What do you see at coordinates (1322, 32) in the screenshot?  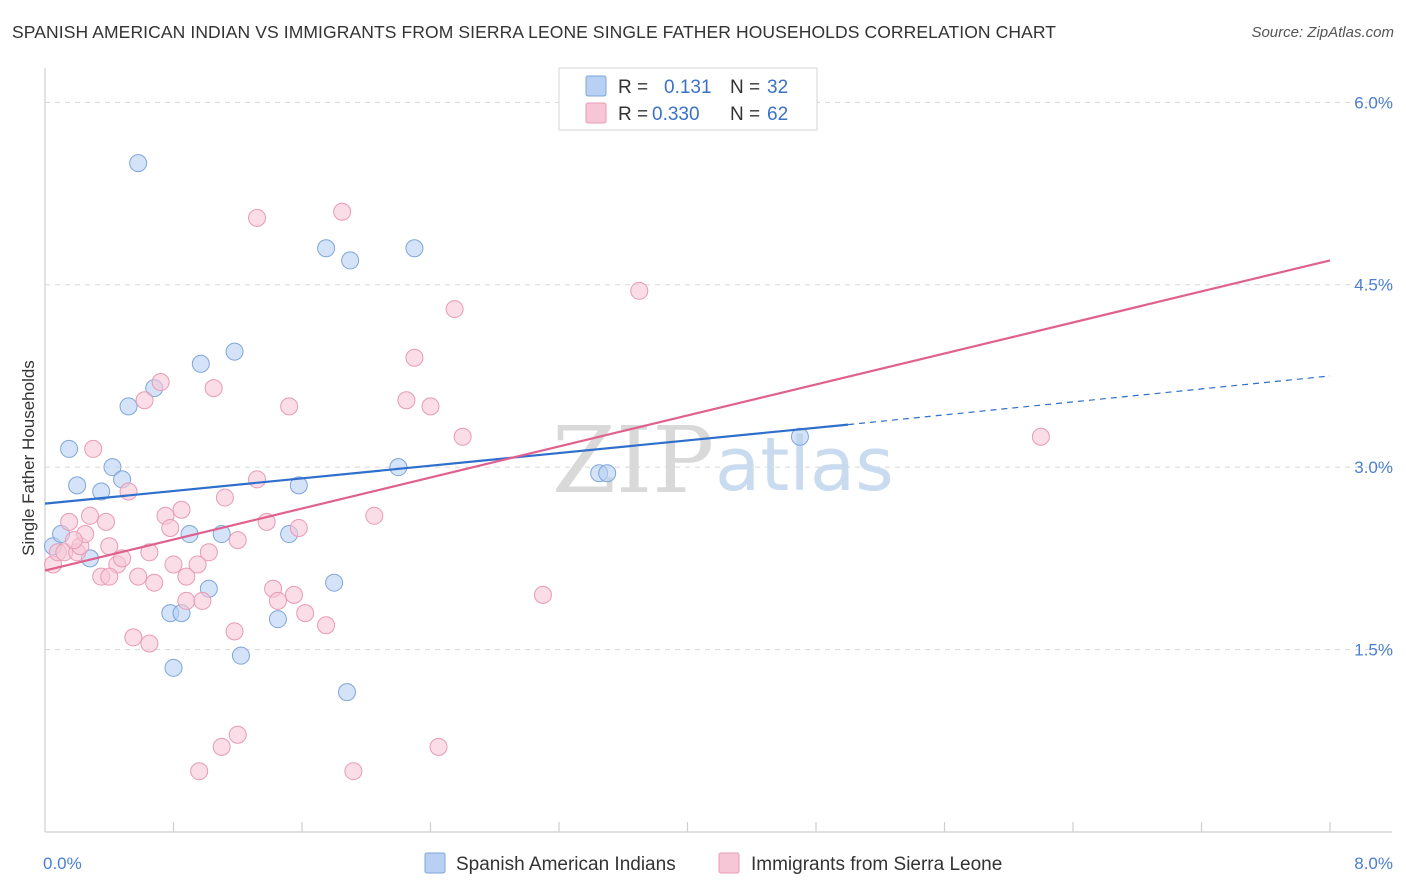 I see `source-credit: Source: ZipAtlas.com` at bounding box center [1322, 32].